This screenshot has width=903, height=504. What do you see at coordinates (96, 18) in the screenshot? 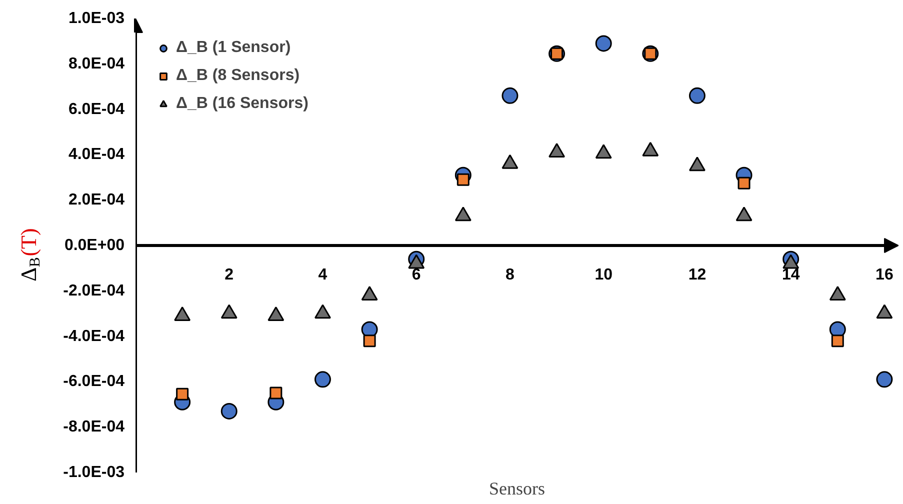
I see `y-tick-label: 1.0E-03` at bounding box center [96, 18].